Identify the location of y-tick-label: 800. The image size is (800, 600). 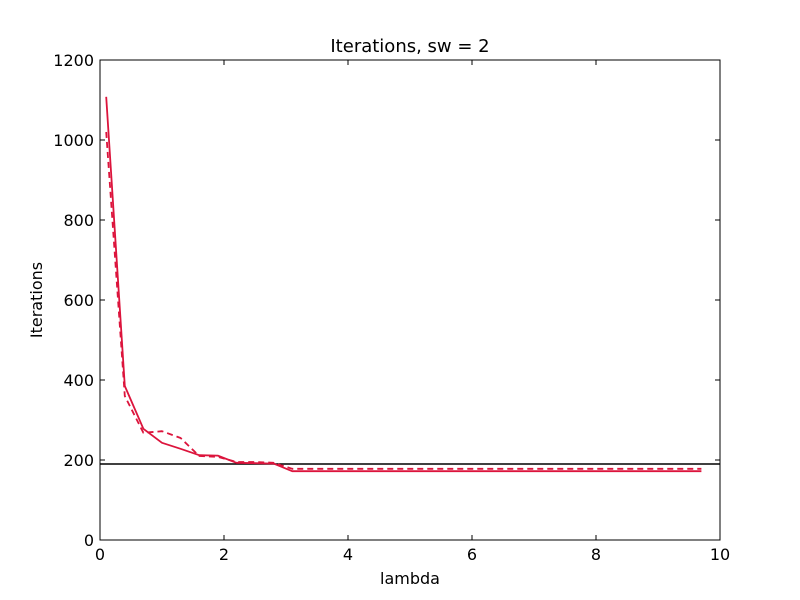
(78, 220).